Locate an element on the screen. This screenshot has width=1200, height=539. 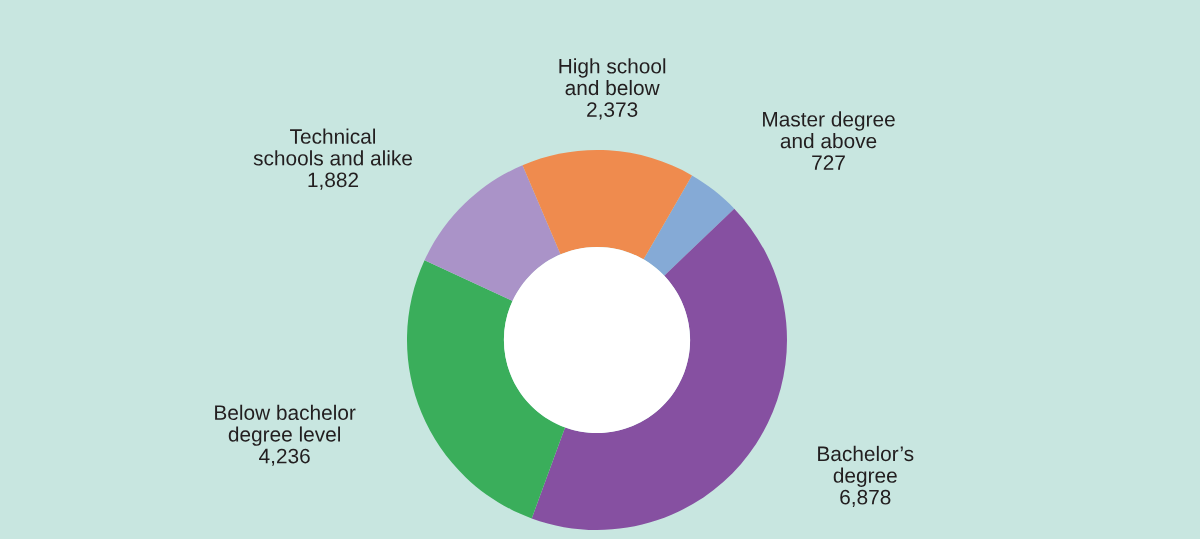
data-label: 2,373 is located at coordinates (612, 111).